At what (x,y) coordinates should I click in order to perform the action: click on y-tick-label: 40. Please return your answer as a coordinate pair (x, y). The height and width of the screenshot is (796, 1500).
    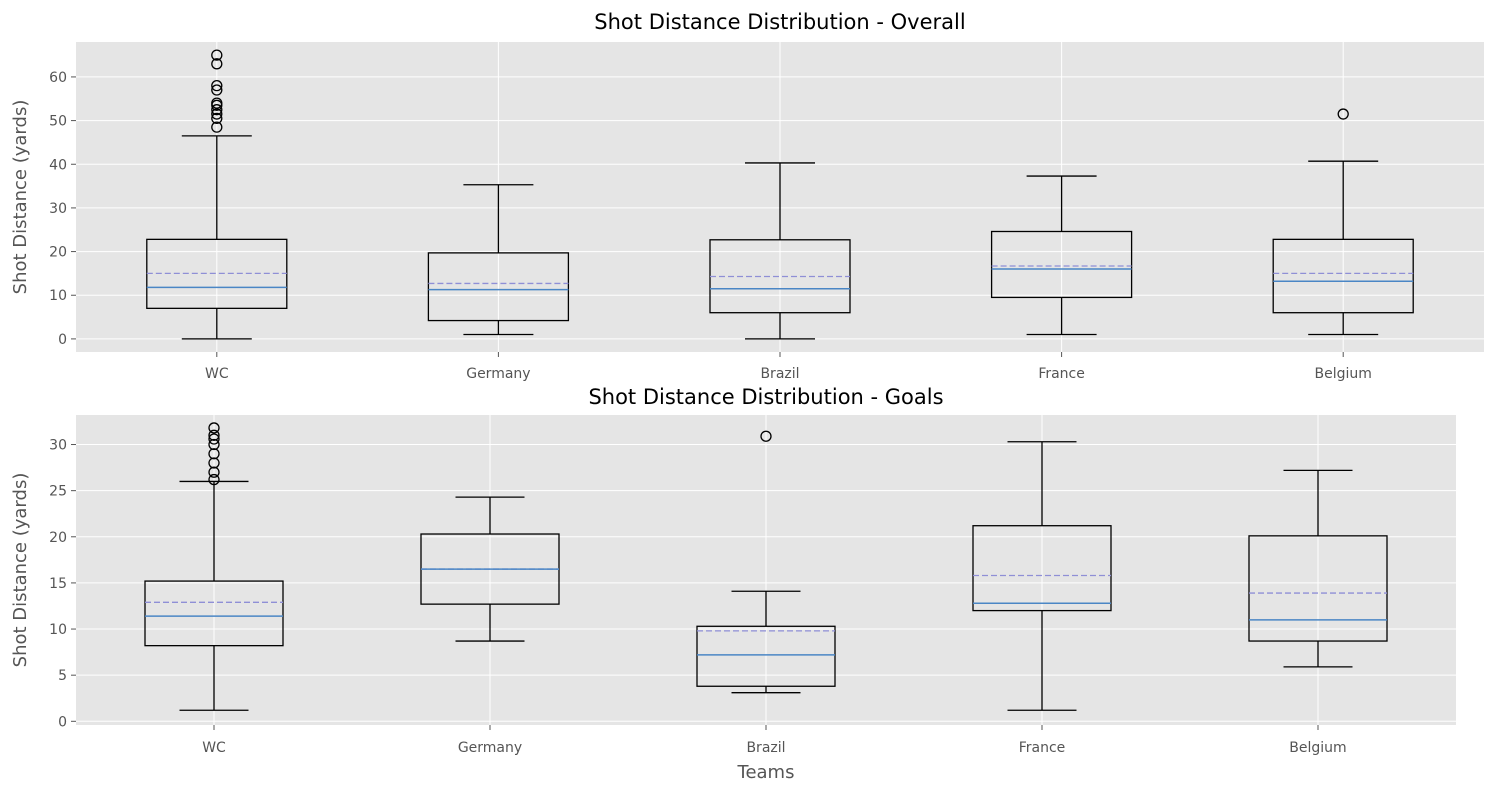
    Looking at the image, I should click on (58, 165).